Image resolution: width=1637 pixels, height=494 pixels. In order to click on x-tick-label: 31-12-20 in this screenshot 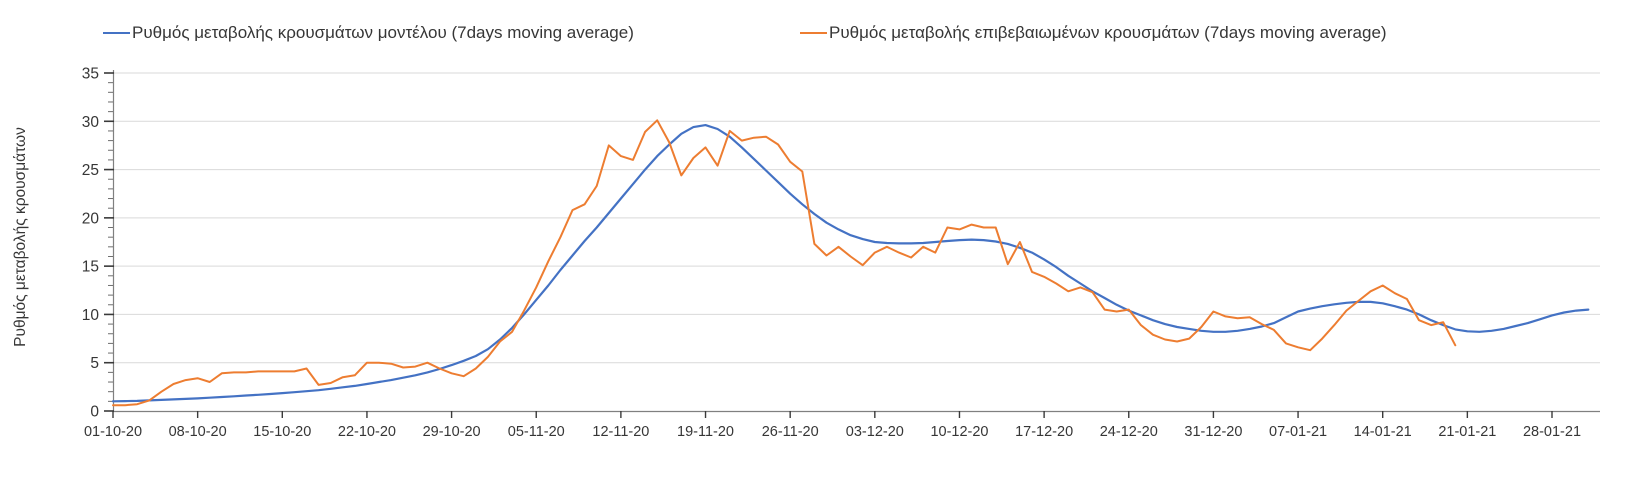, I will do `click(1213, 432)`.